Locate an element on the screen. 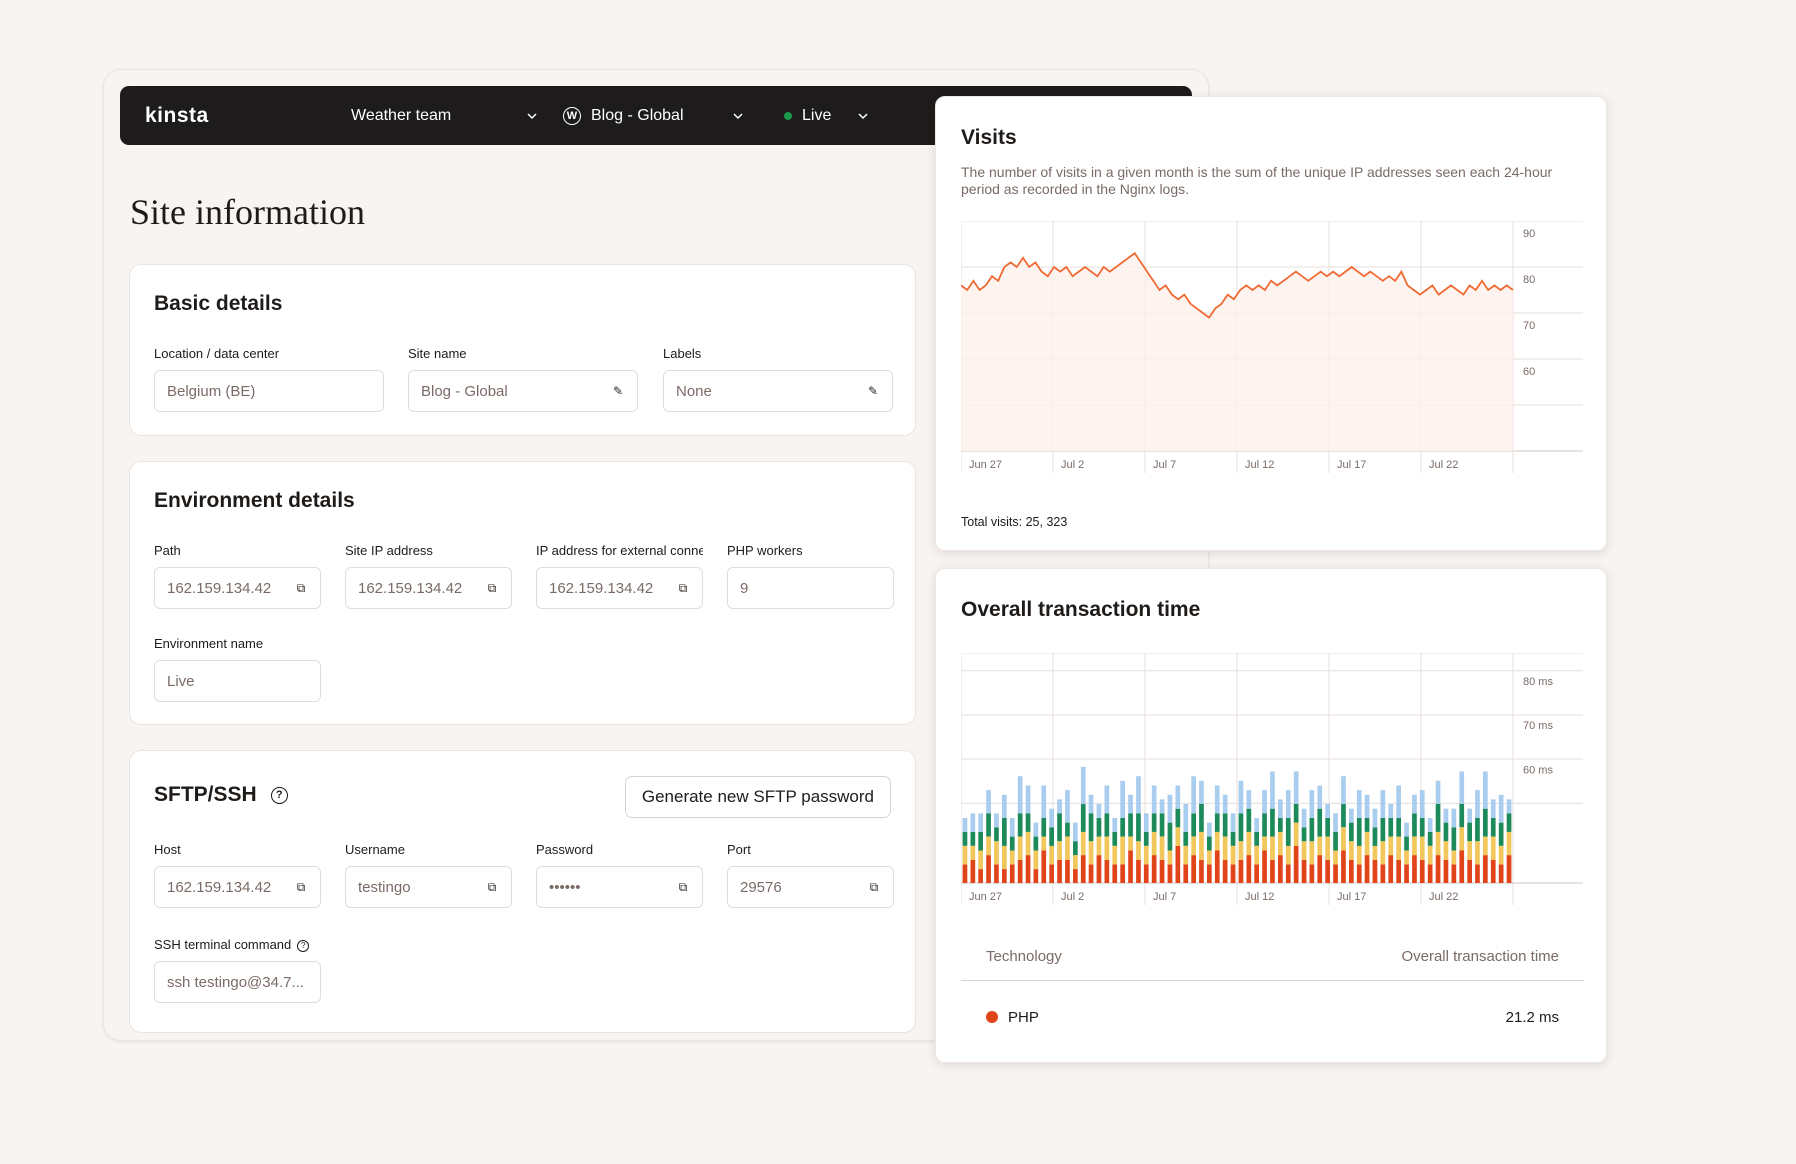 Image resolution: width=1796 pixels, height=1164 pixels. visits-title: Visits is located at coordinates (989, 137).